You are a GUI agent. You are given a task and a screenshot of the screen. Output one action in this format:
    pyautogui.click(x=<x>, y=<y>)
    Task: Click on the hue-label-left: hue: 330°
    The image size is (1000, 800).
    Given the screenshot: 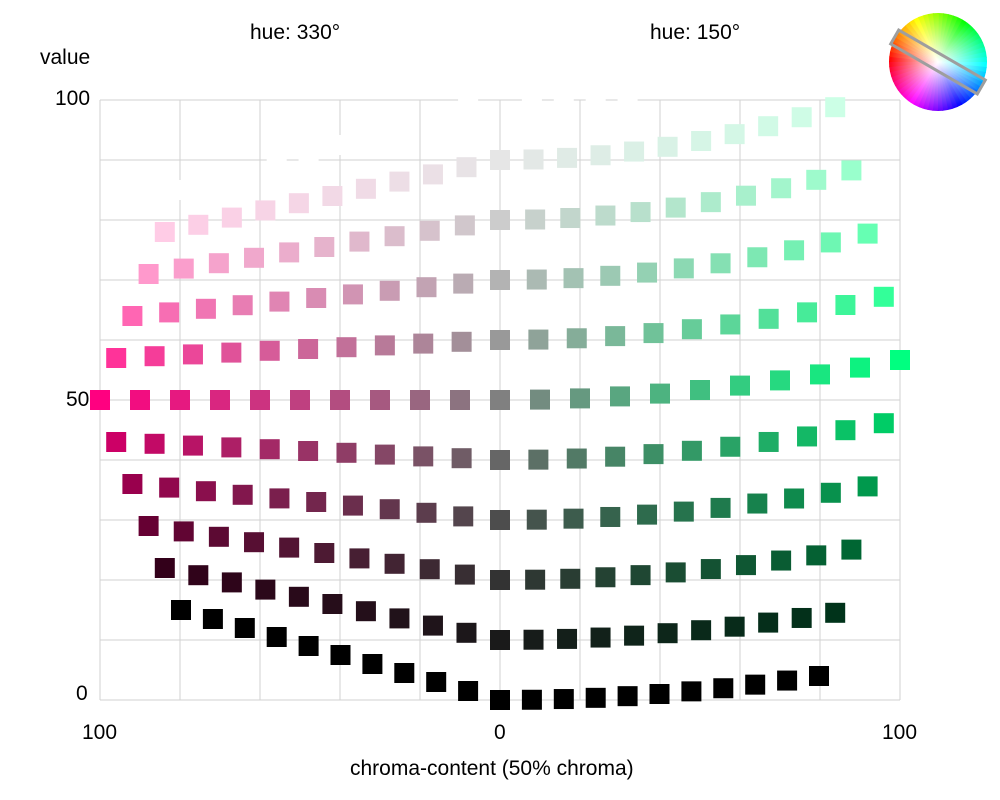 What is the action you would take?
    pyautogui.click(x=295, y=32)
    